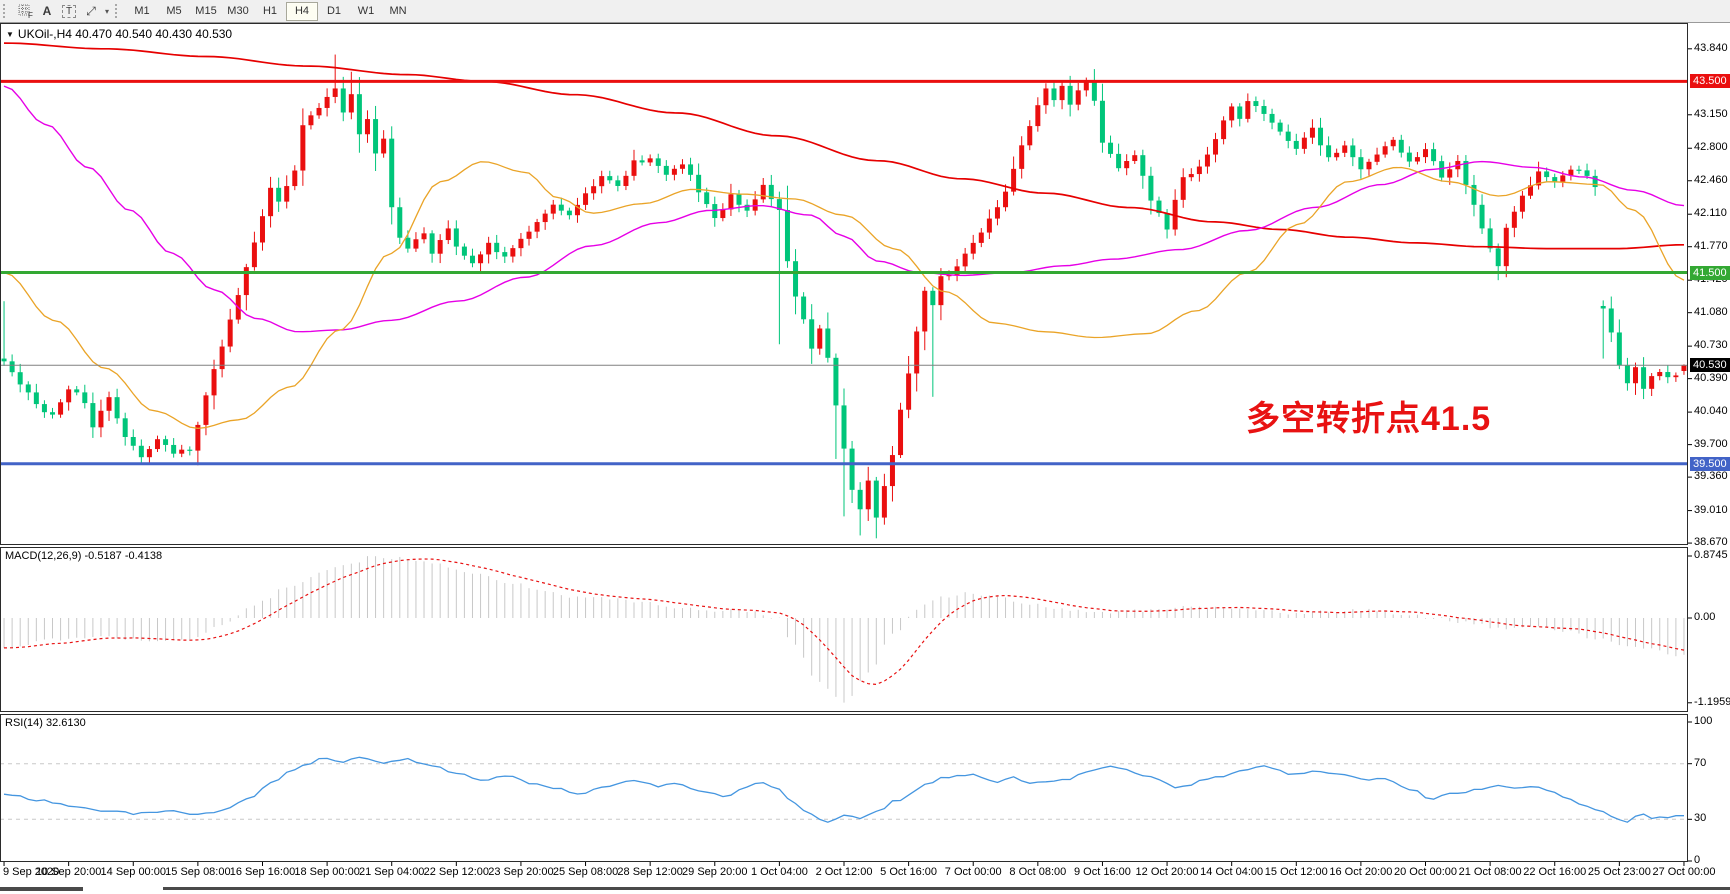 Image resolution: width=1730 pixels, height=894 pixels. I want to click on time-axis-label: 14 Oct 04:00, so click(1232, 872).